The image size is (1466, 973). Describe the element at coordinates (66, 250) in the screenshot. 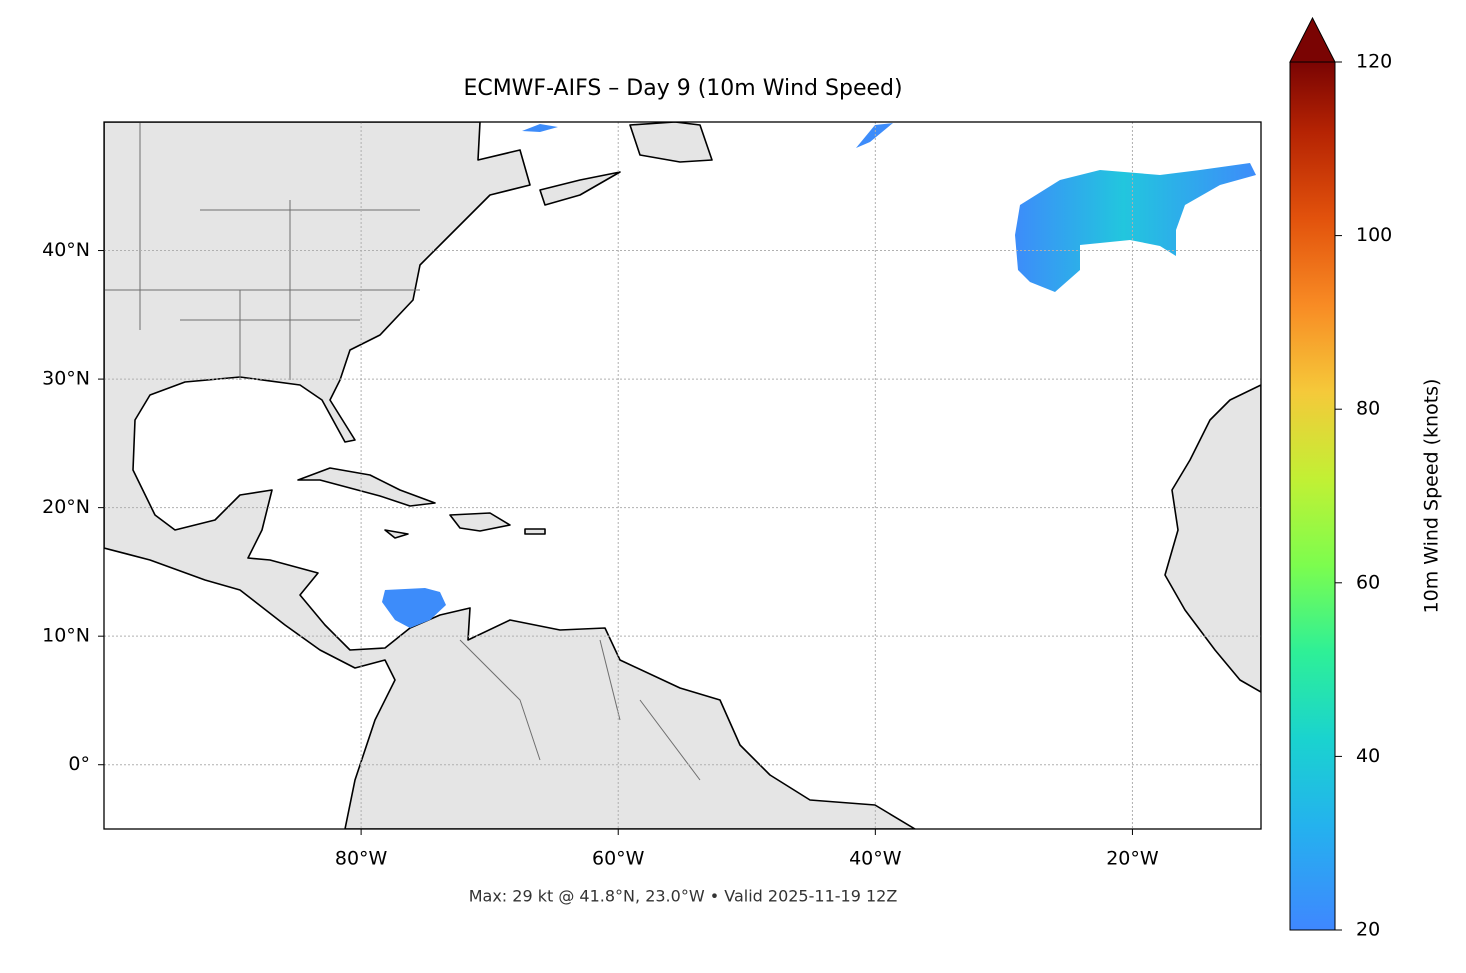

I see `y-tick-label: 40°N` at that location.